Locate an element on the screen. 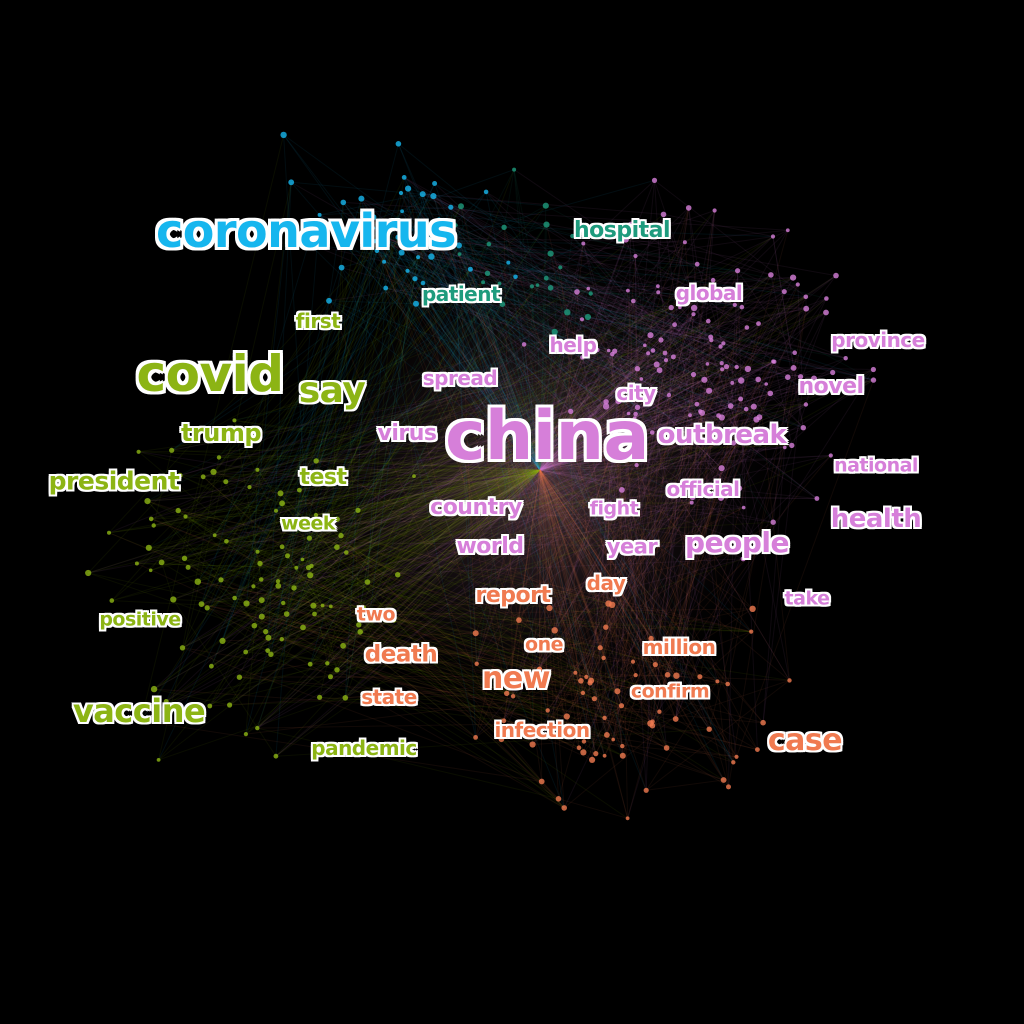 This screenshot has height=1024, width=1024. word-virus: virus is located at coordinates (407, 433).